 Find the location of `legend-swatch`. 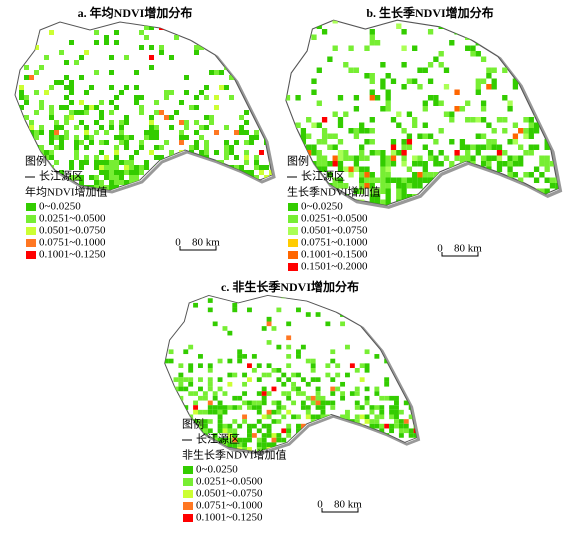

legend-swatch is located at coordinates (293, 207).